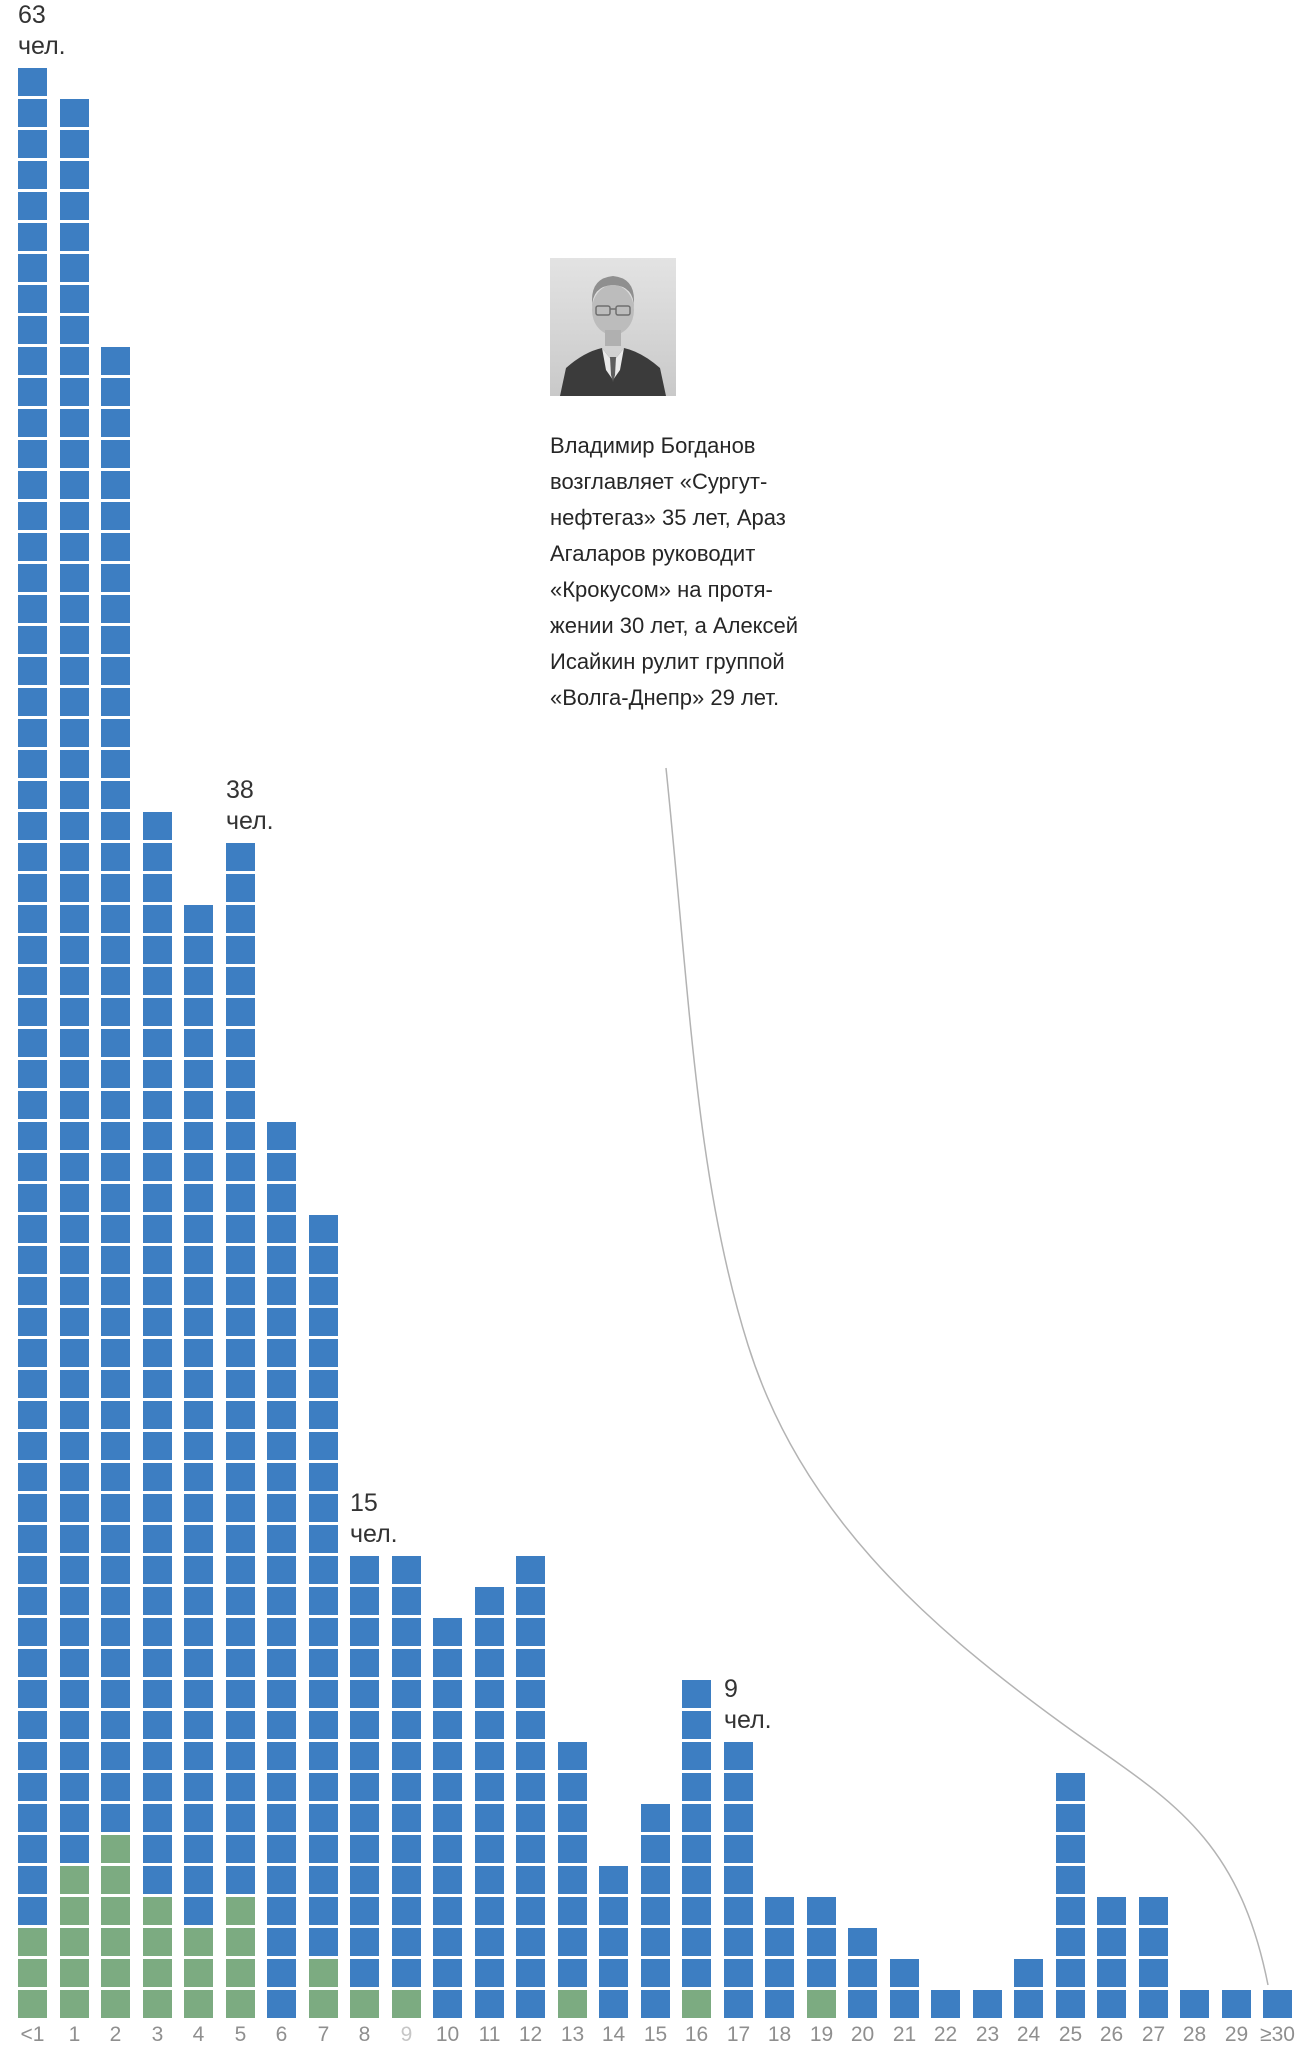 This screenshot has height=2048, width=1304. I want to click on x-axis-label: 18, so click(779, 2034).